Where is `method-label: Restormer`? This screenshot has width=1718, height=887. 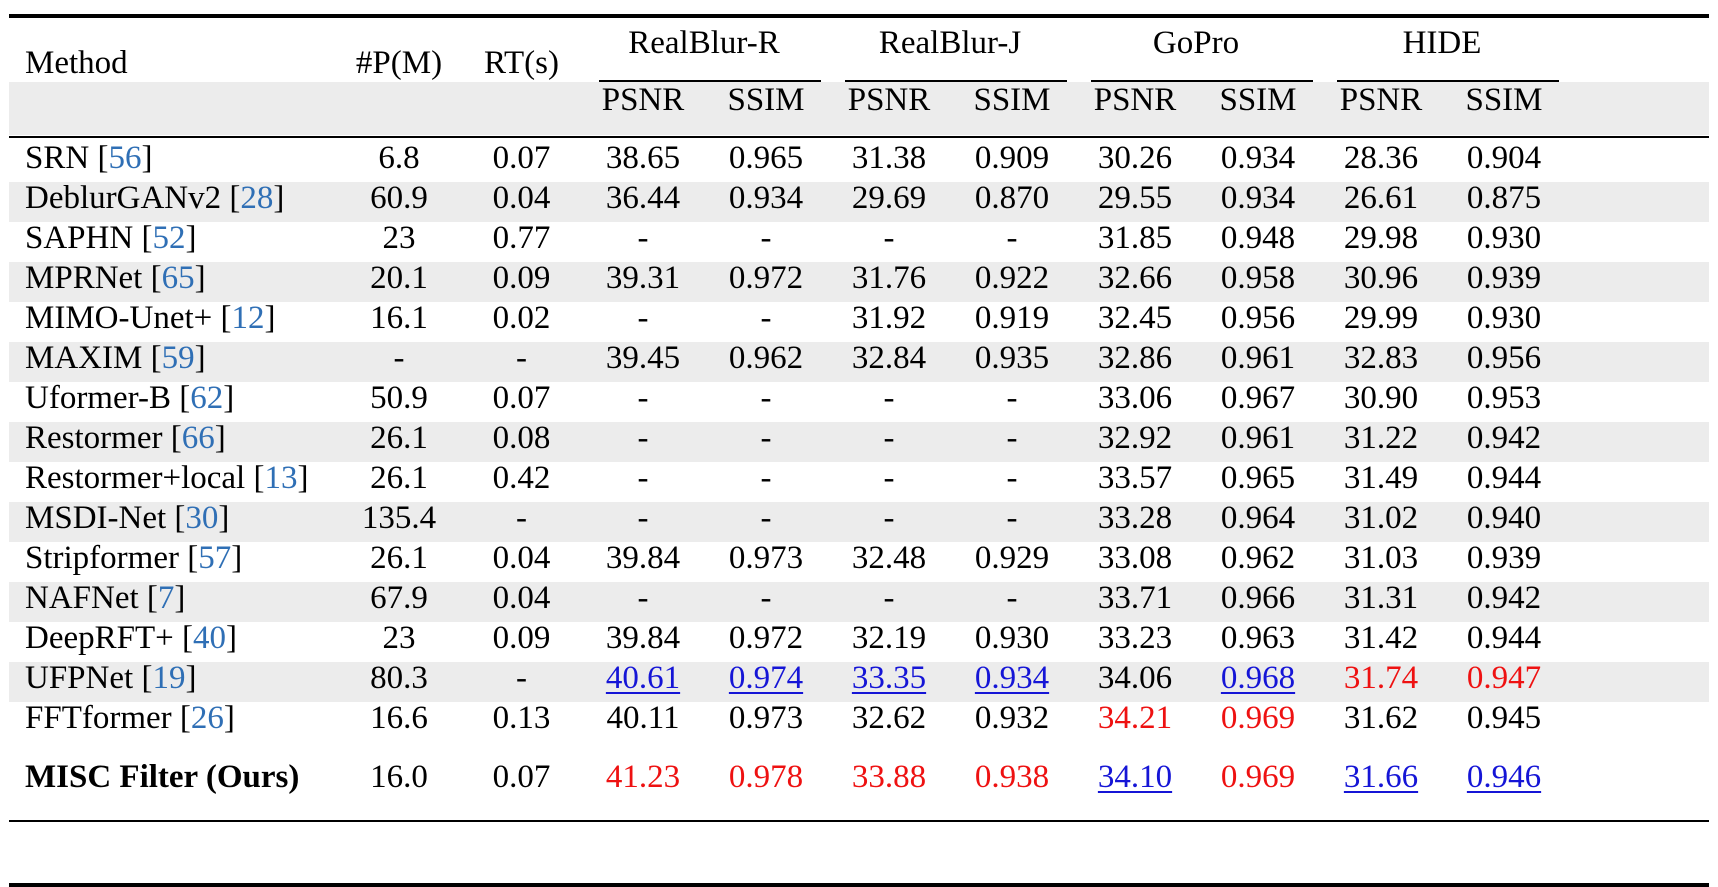 method-label: Restormer is located at coordinates (94, 438).